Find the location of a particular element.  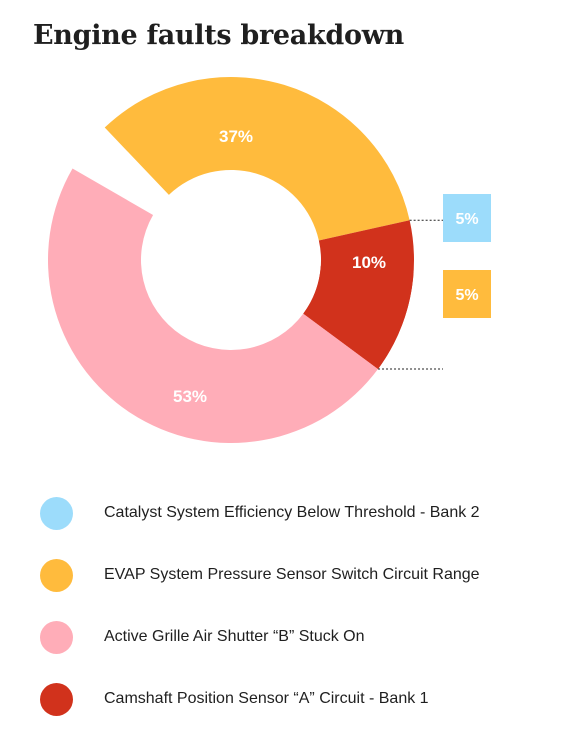

data-label: 10% is located at coordinates (369, 262).